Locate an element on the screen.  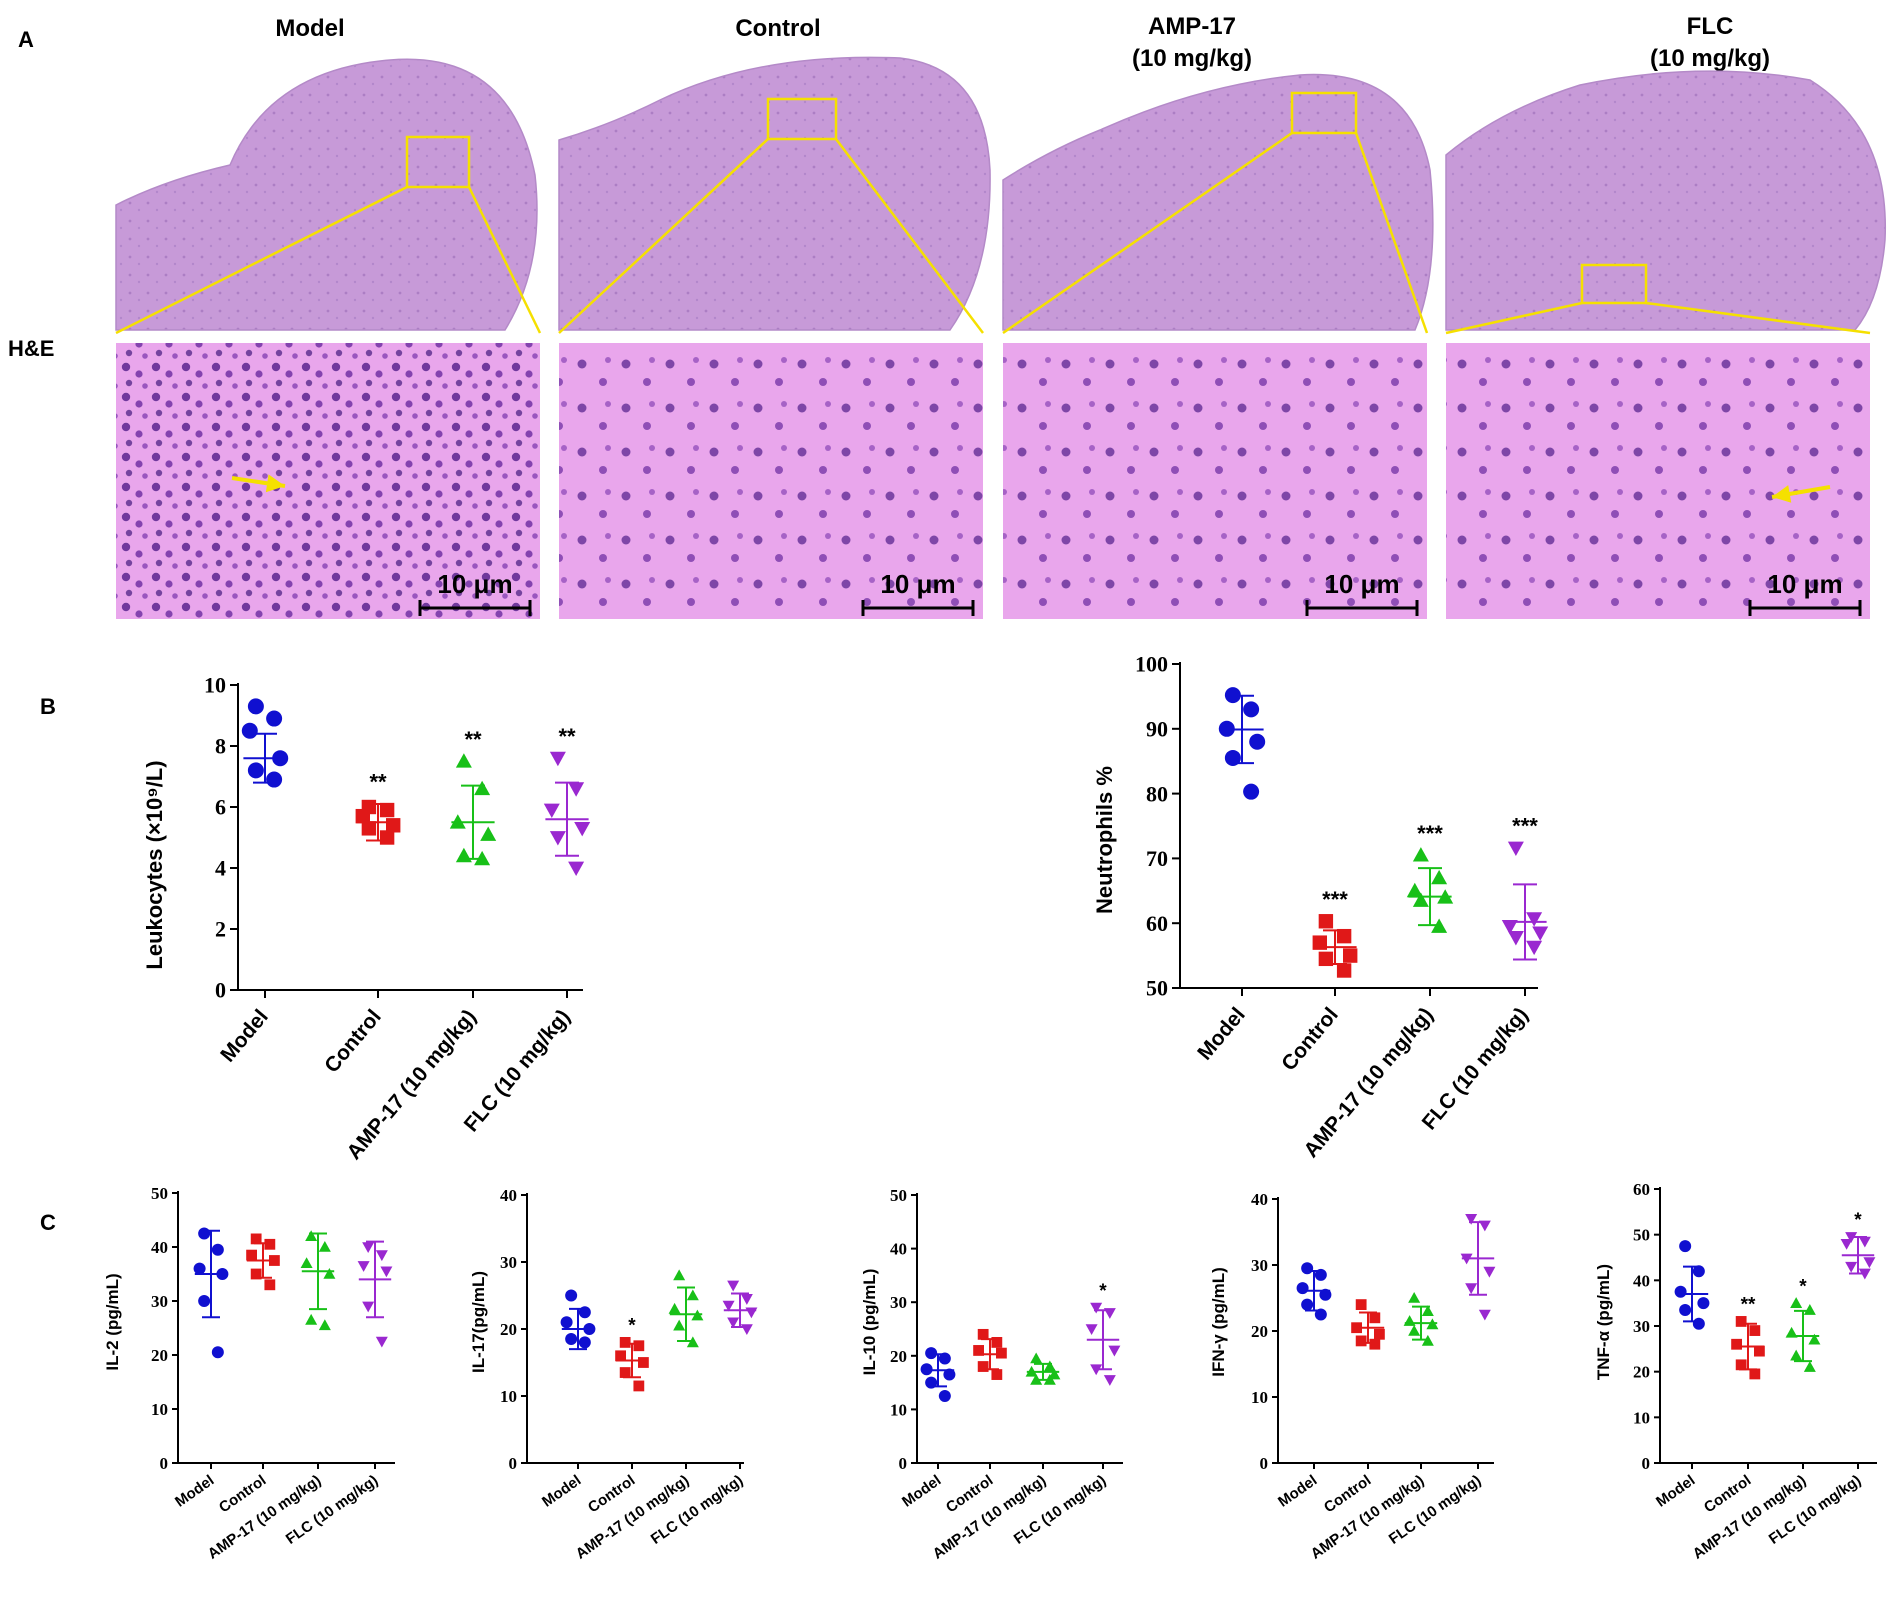
panel-label-a: A is located at coordinates (26, 39).